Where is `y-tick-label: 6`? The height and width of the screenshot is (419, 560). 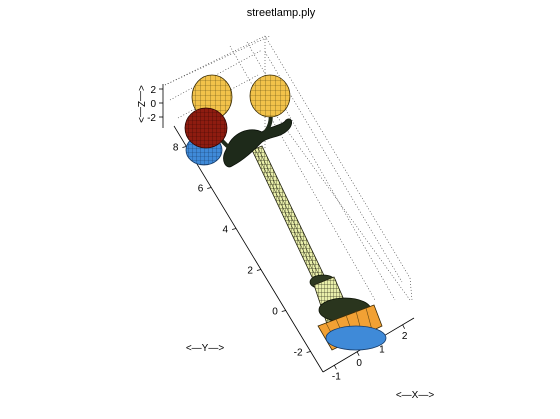 y-tick-label: 6 is located at coordinates (201, 189).